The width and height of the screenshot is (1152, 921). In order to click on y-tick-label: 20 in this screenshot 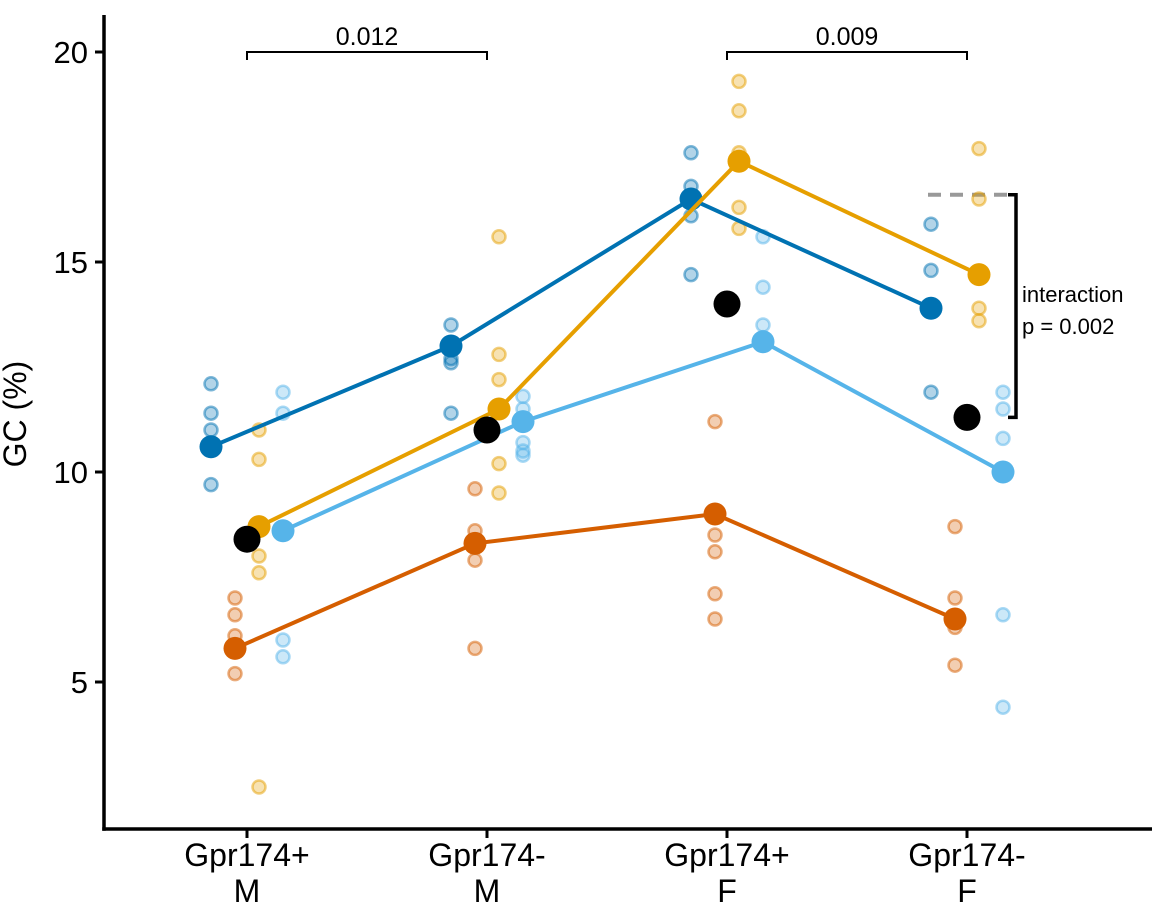, I will do `click(71, 52)`.